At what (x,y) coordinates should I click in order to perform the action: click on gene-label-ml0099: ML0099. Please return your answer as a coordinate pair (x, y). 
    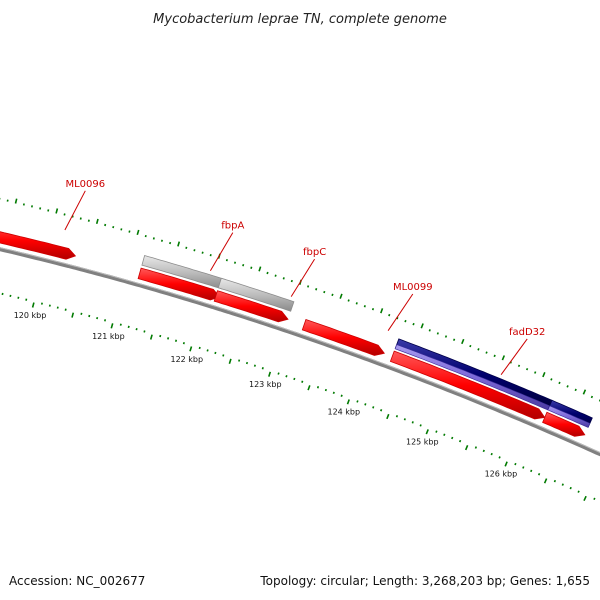
    Looking at the image, I should click on (413, 287).